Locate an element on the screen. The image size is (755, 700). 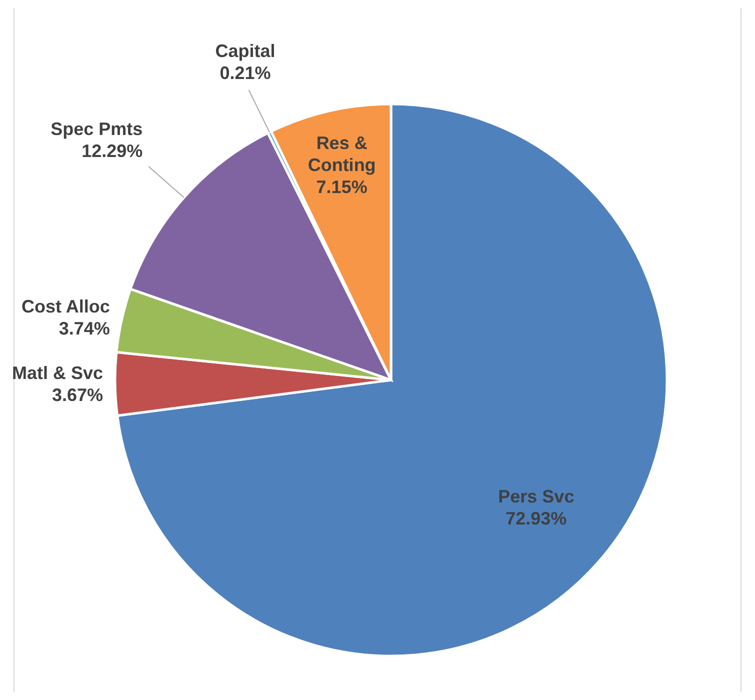
slice-label: Pers Svc is located at coordinates (536, 496).